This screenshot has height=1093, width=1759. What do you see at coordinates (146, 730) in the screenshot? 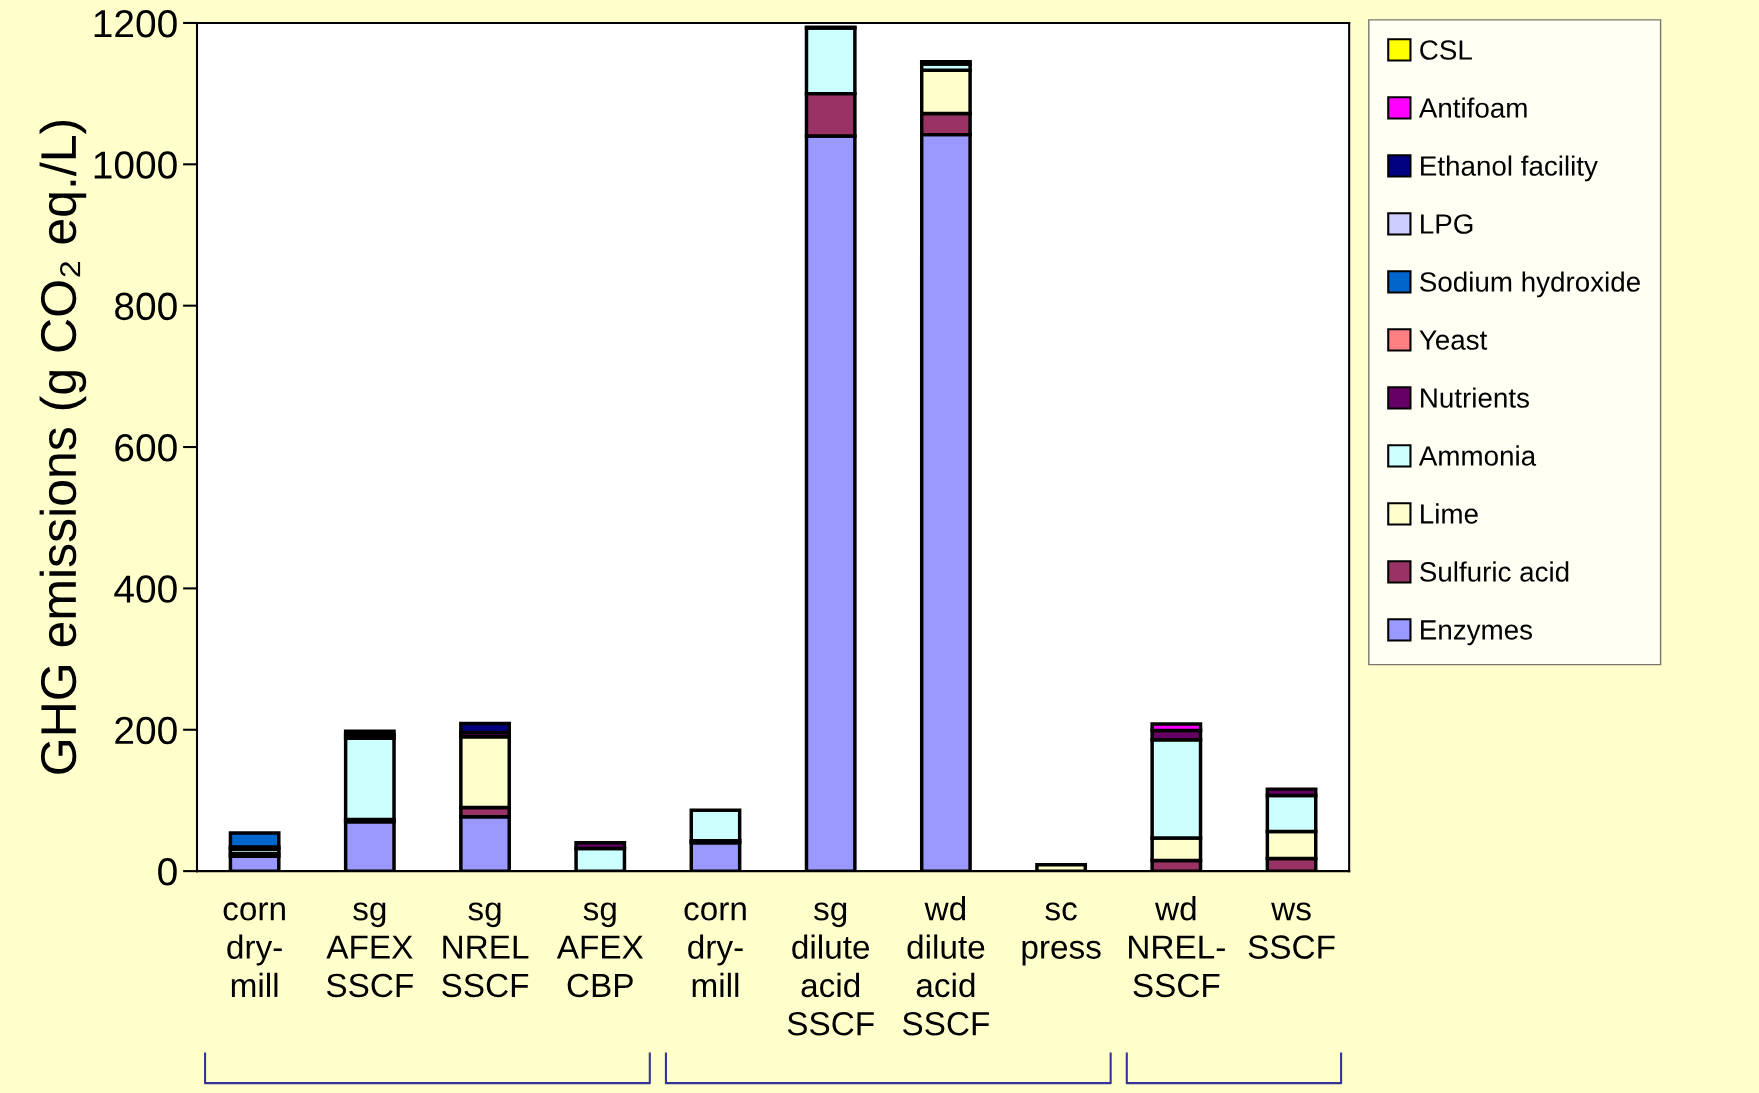
I see `y-tick-label: 200` at bounding box center [146, 730].